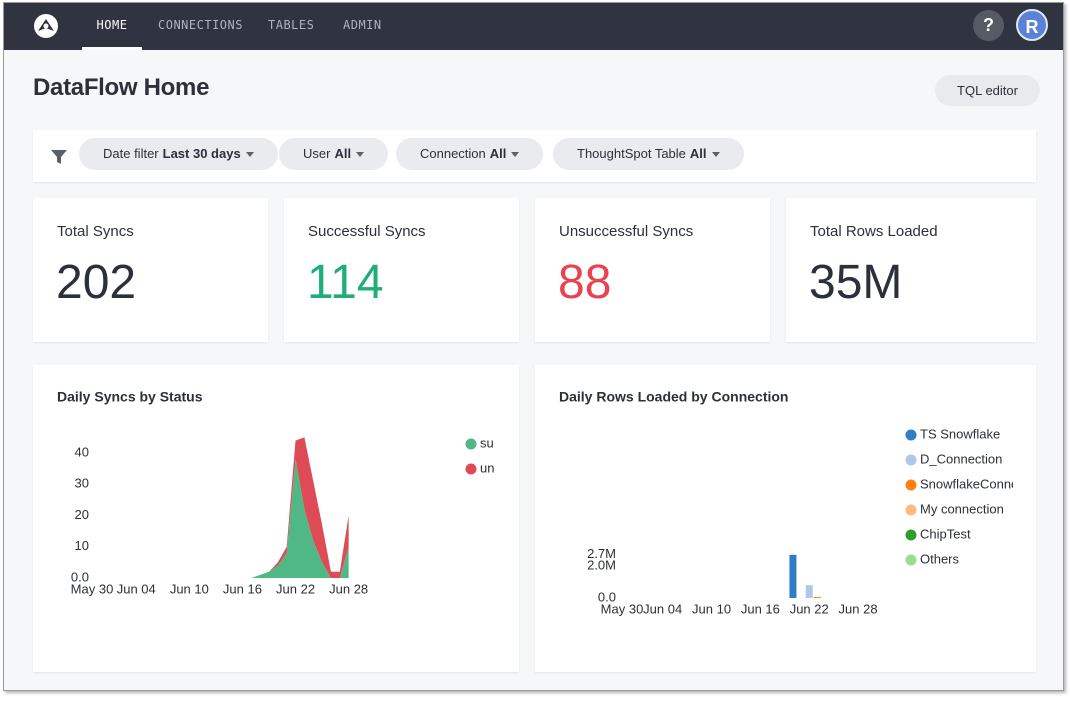 The height and width of the screenshot is (701, 1070). I want to click on avatar: R, so click(1032, 25).